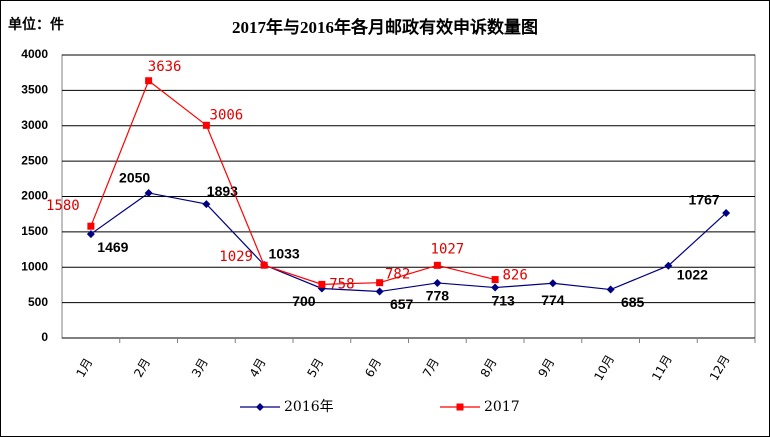 This screenshot has width=770, height=437. Describe the element at coordinates (553, 300) in the screenshot. I see `data-label: 774` at that location.